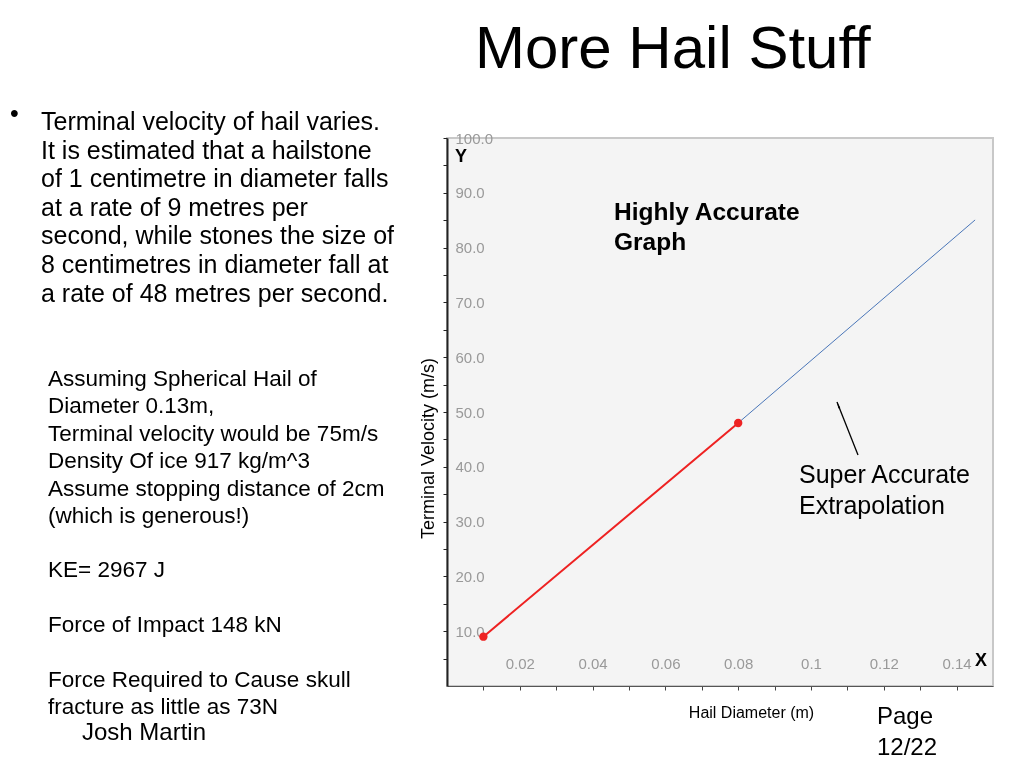 This screenshot has height=768, width=1024. What do you see at coordinates (907, 731) in the screenshot?
I see `text: Page 12/22` at bounding box center [907, 731].